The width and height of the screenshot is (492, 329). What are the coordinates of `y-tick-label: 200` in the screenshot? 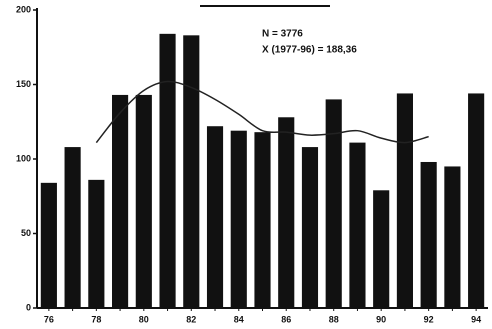 It's located at (23, 9).